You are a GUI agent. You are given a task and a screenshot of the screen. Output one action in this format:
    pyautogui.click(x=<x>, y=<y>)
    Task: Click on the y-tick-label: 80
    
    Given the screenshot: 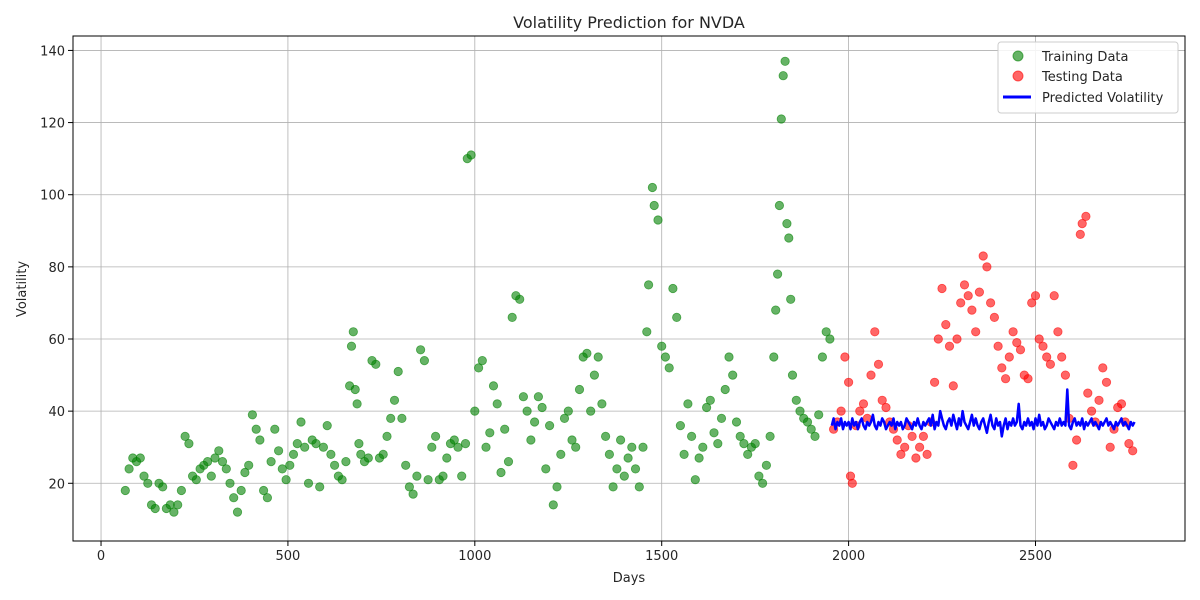 What is the action you would take?
    pyautogui.click(x=56, y=268)
    